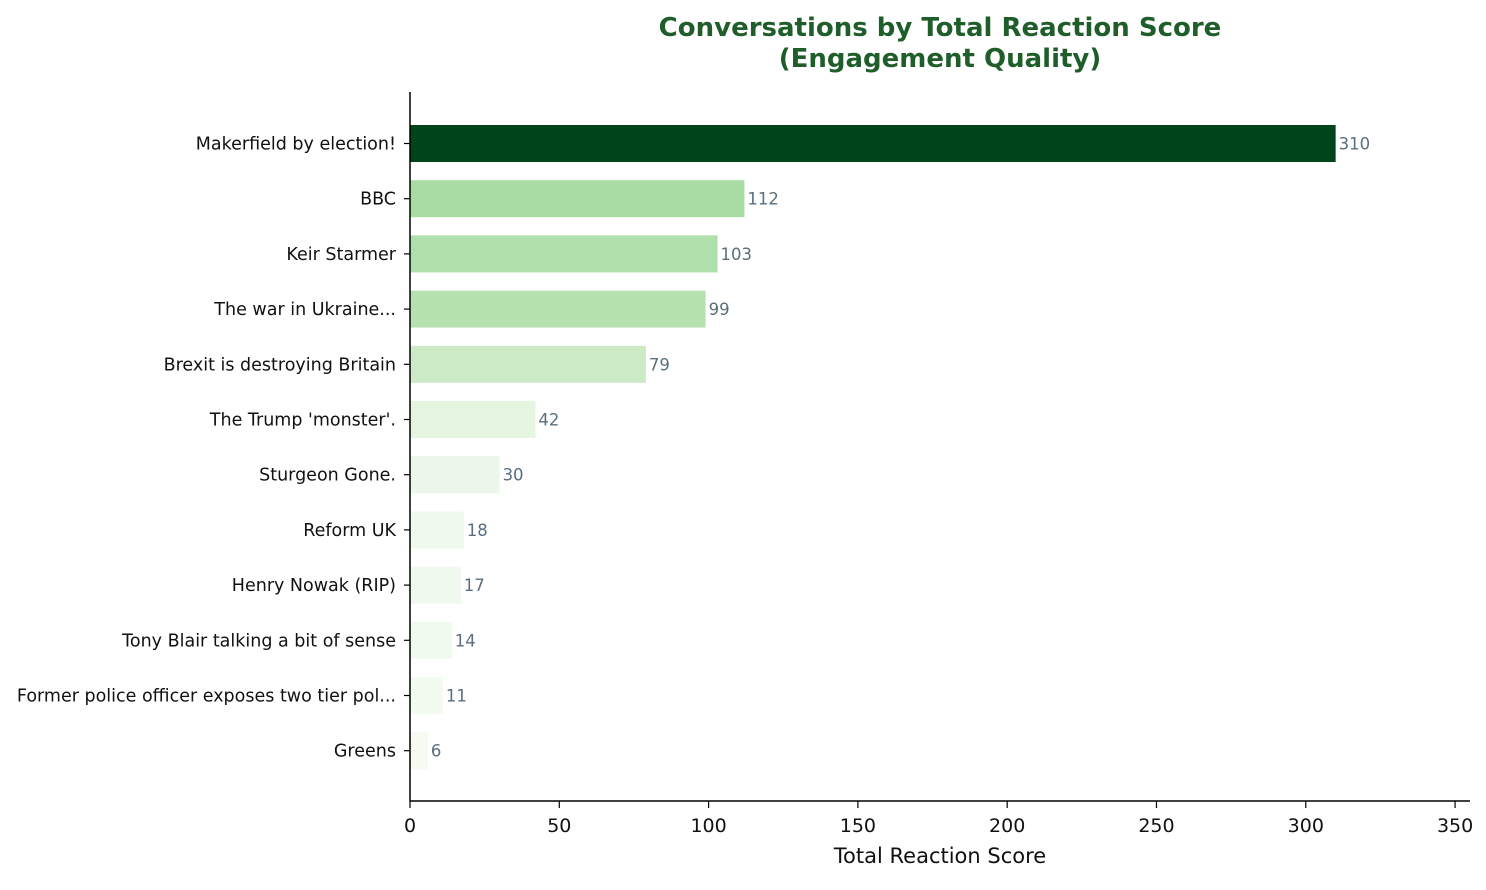 The image size is (1486, 890). I want to click on bar-value-label: 17, so click(474, 585).